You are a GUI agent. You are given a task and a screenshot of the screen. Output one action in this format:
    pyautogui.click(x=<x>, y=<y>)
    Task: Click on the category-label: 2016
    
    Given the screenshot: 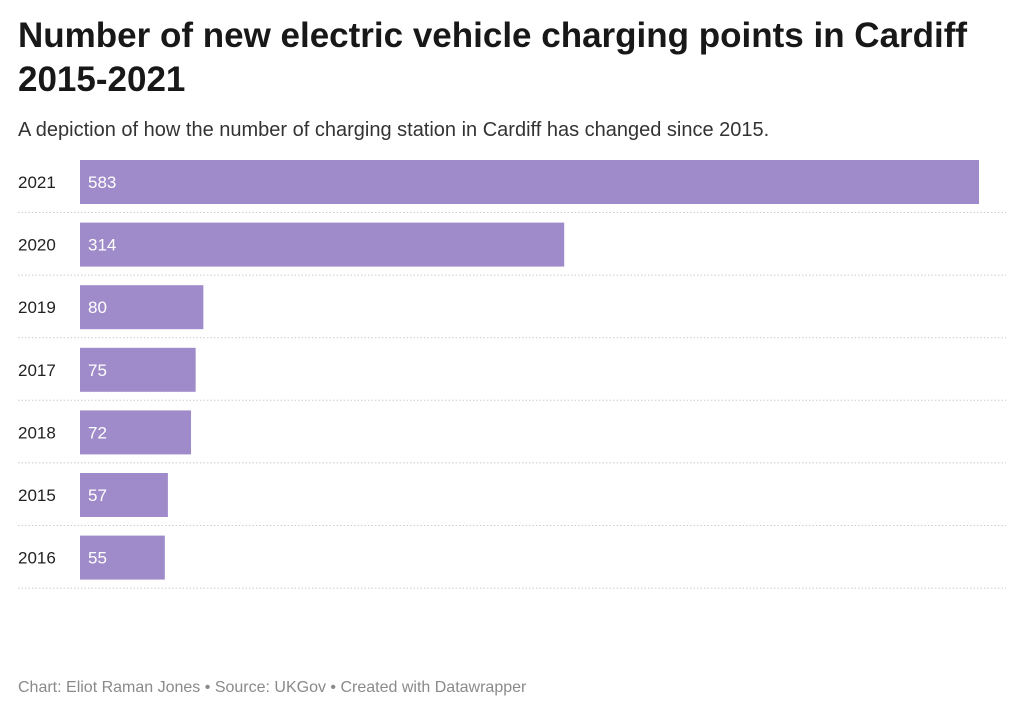 What is the action you would take?
    pyautogui.click(x=37, y=558)
    